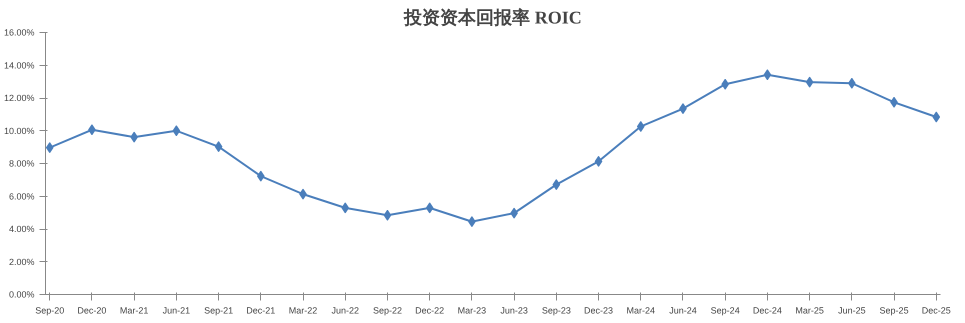 Image resolution: width=965 pixels, height=323 pixels. What do you see at coordinates (894, 311) in the screenshot?
I see `x-tick-label: Sep-25` at bounding box center [894, 311].